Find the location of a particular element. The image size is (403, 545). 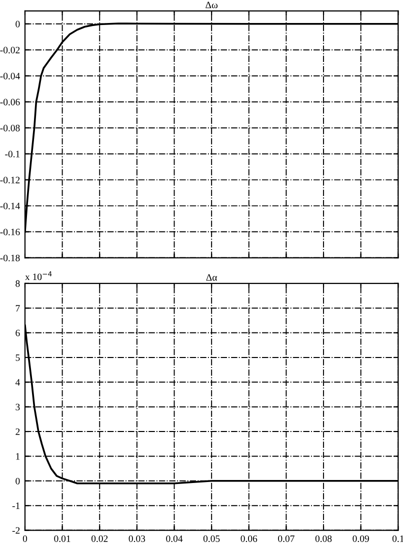

x-tick-label: 0 is located at coordinates (25, 538).